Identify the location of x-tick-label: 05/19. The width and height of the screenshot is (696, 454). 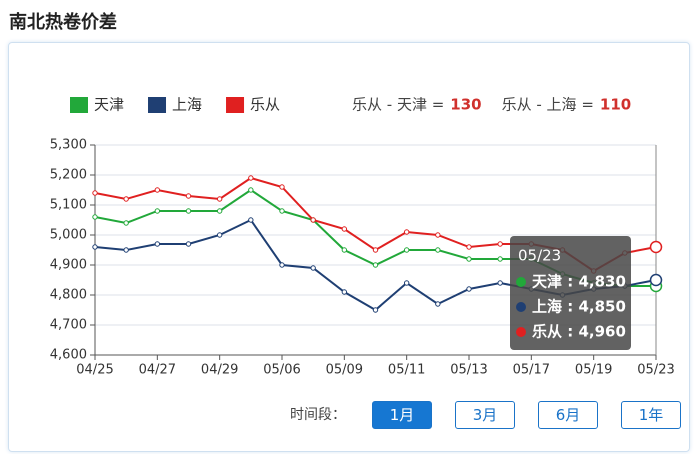
(593, 370).